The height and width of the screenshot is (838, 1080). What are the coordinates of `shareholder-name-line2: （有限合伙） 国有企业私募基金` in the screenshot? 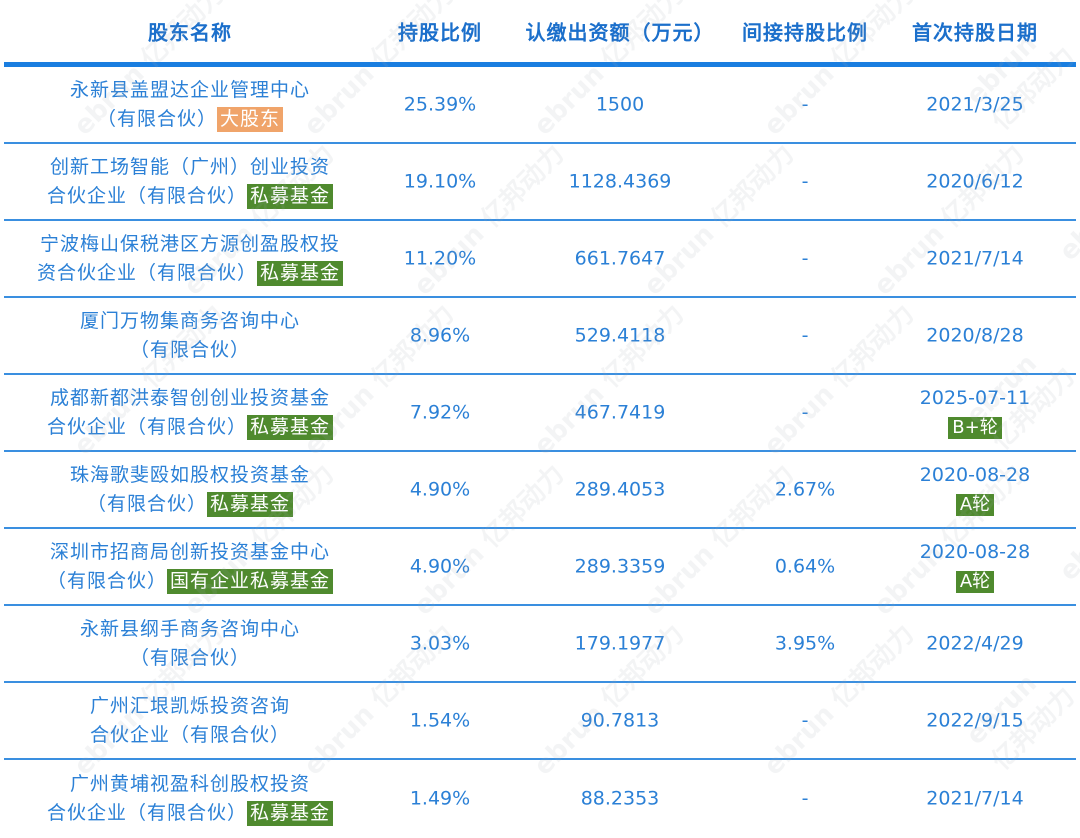 It's located at (190, 581).